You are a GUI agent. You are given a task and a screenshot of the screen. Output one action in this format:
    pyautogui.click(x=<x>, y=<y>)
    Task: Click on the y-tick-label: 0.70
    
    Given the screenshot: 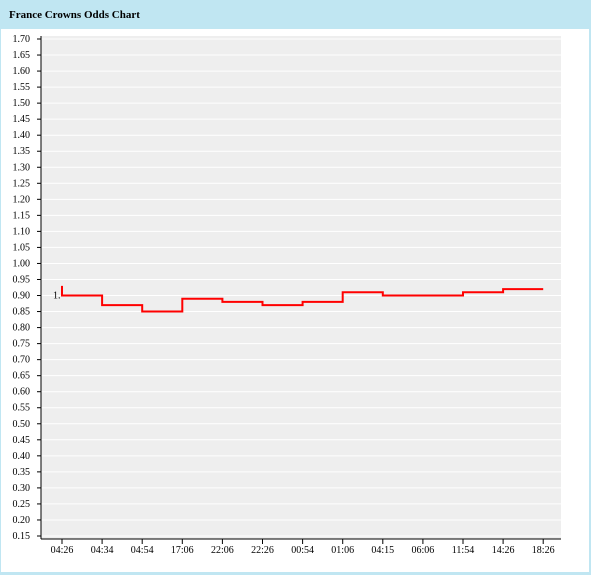 What is the action you would take?
    pyautogui.click(x=22, y=360)
    